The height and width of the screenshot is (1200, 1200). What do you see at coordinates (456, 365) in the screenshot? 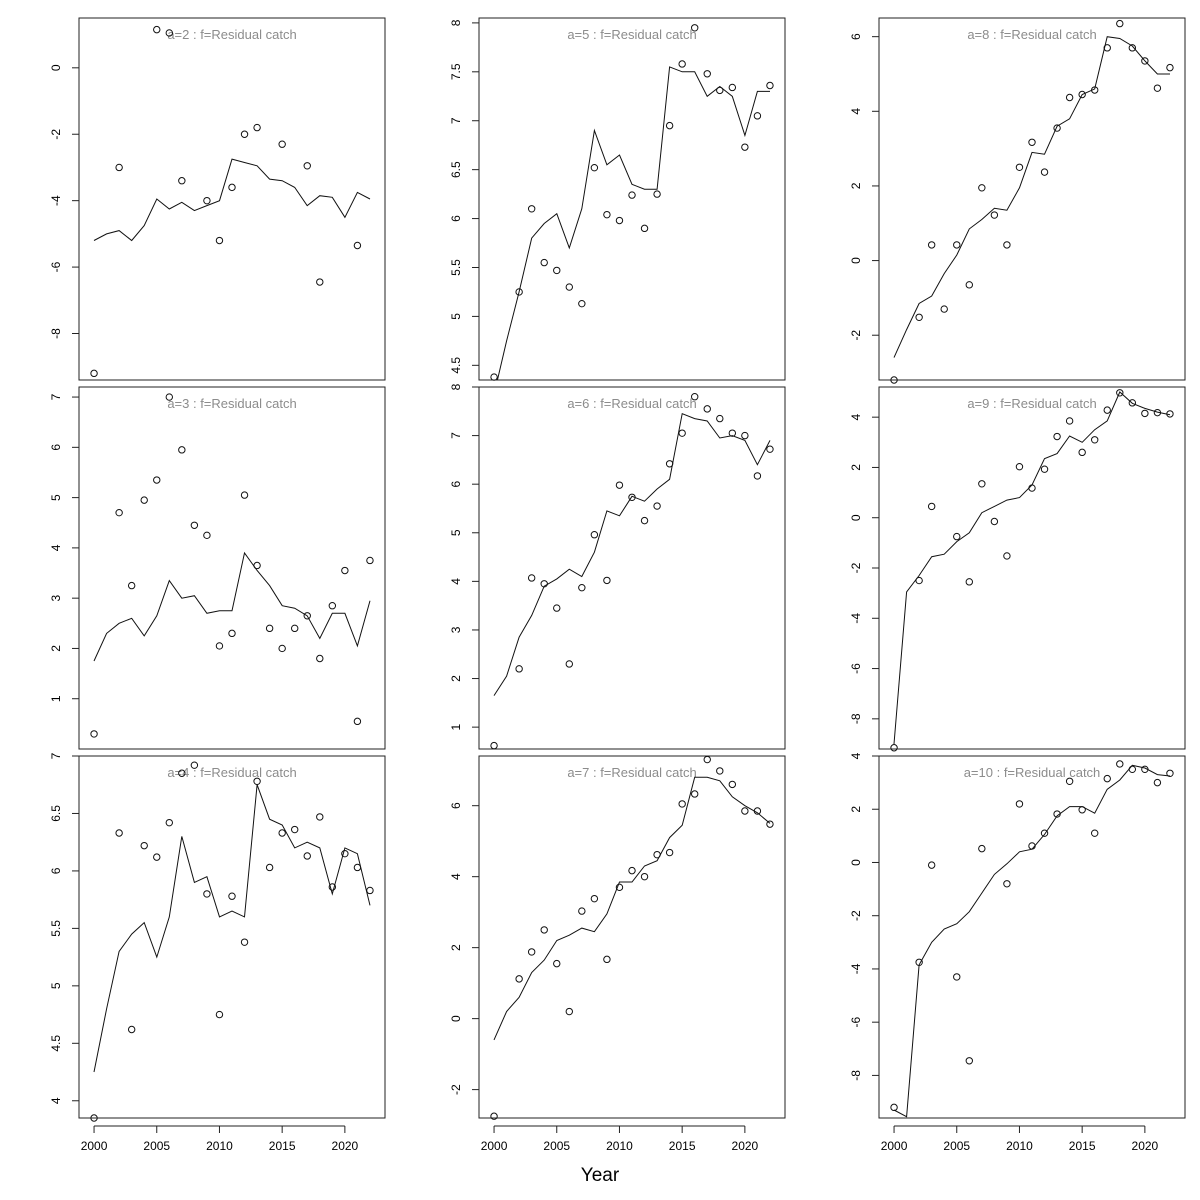
I see `y-tick-label: 4.5` at bounding box center [456, 365].